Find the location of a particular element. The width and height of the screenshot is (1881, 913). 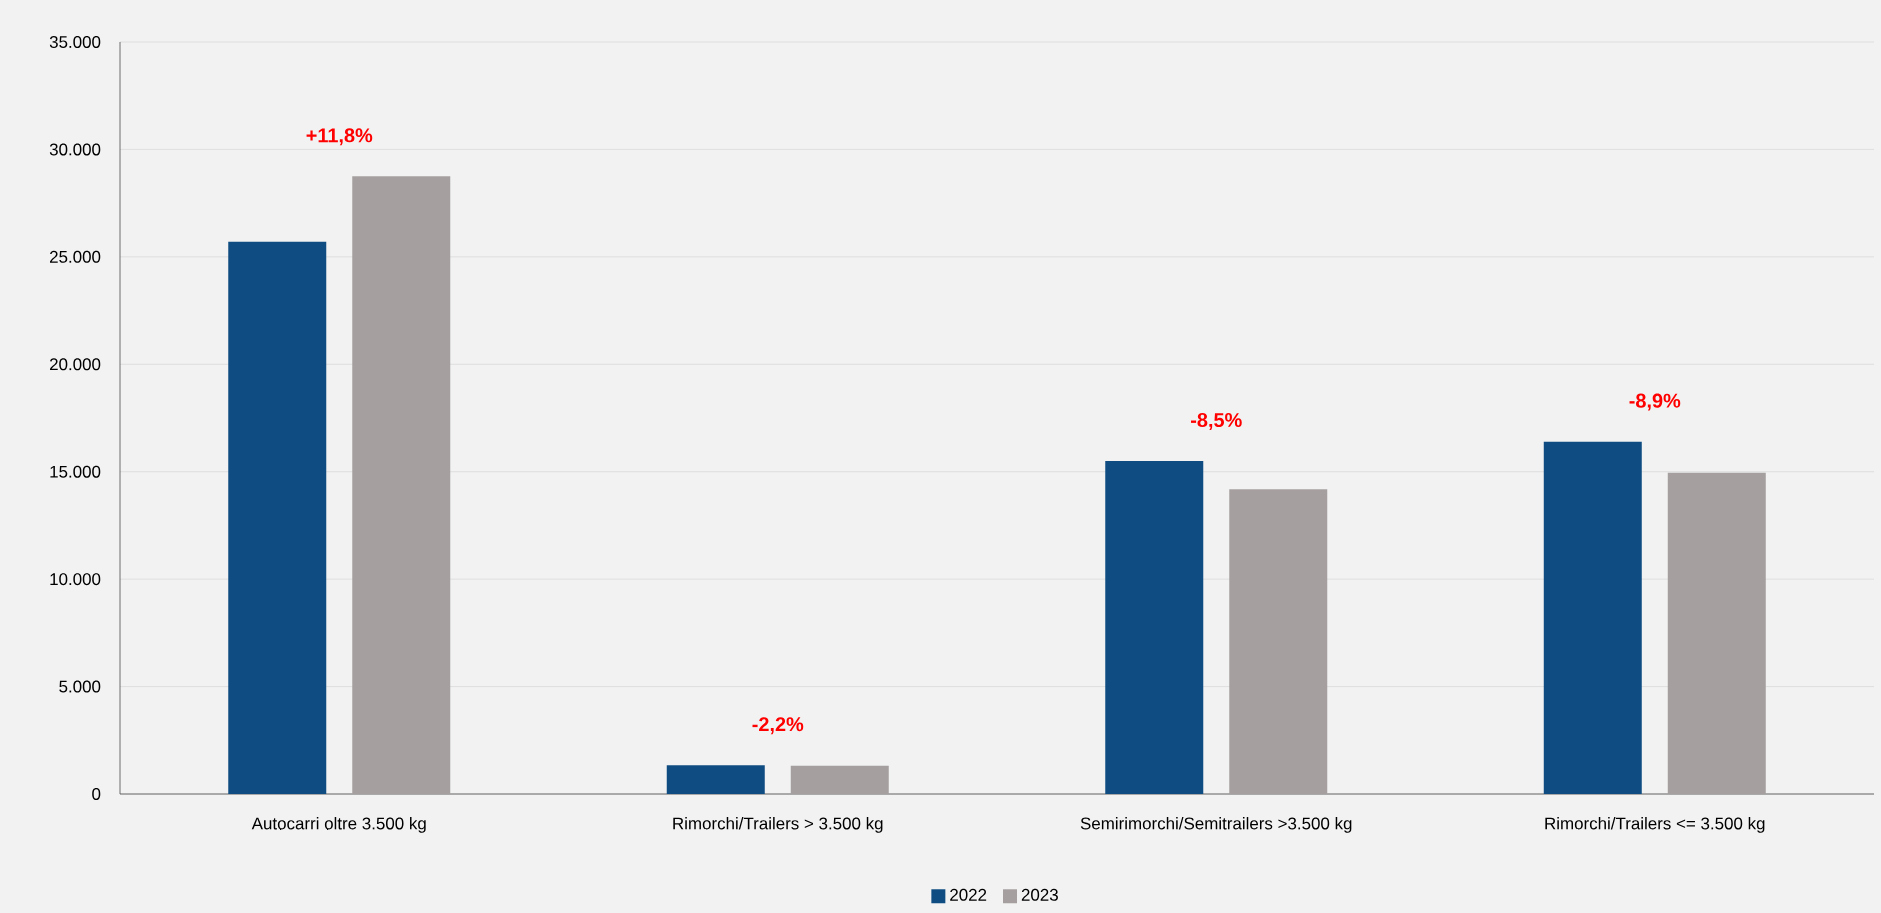

y-tick-label: 25.000 is located at coordinates (75, 256).